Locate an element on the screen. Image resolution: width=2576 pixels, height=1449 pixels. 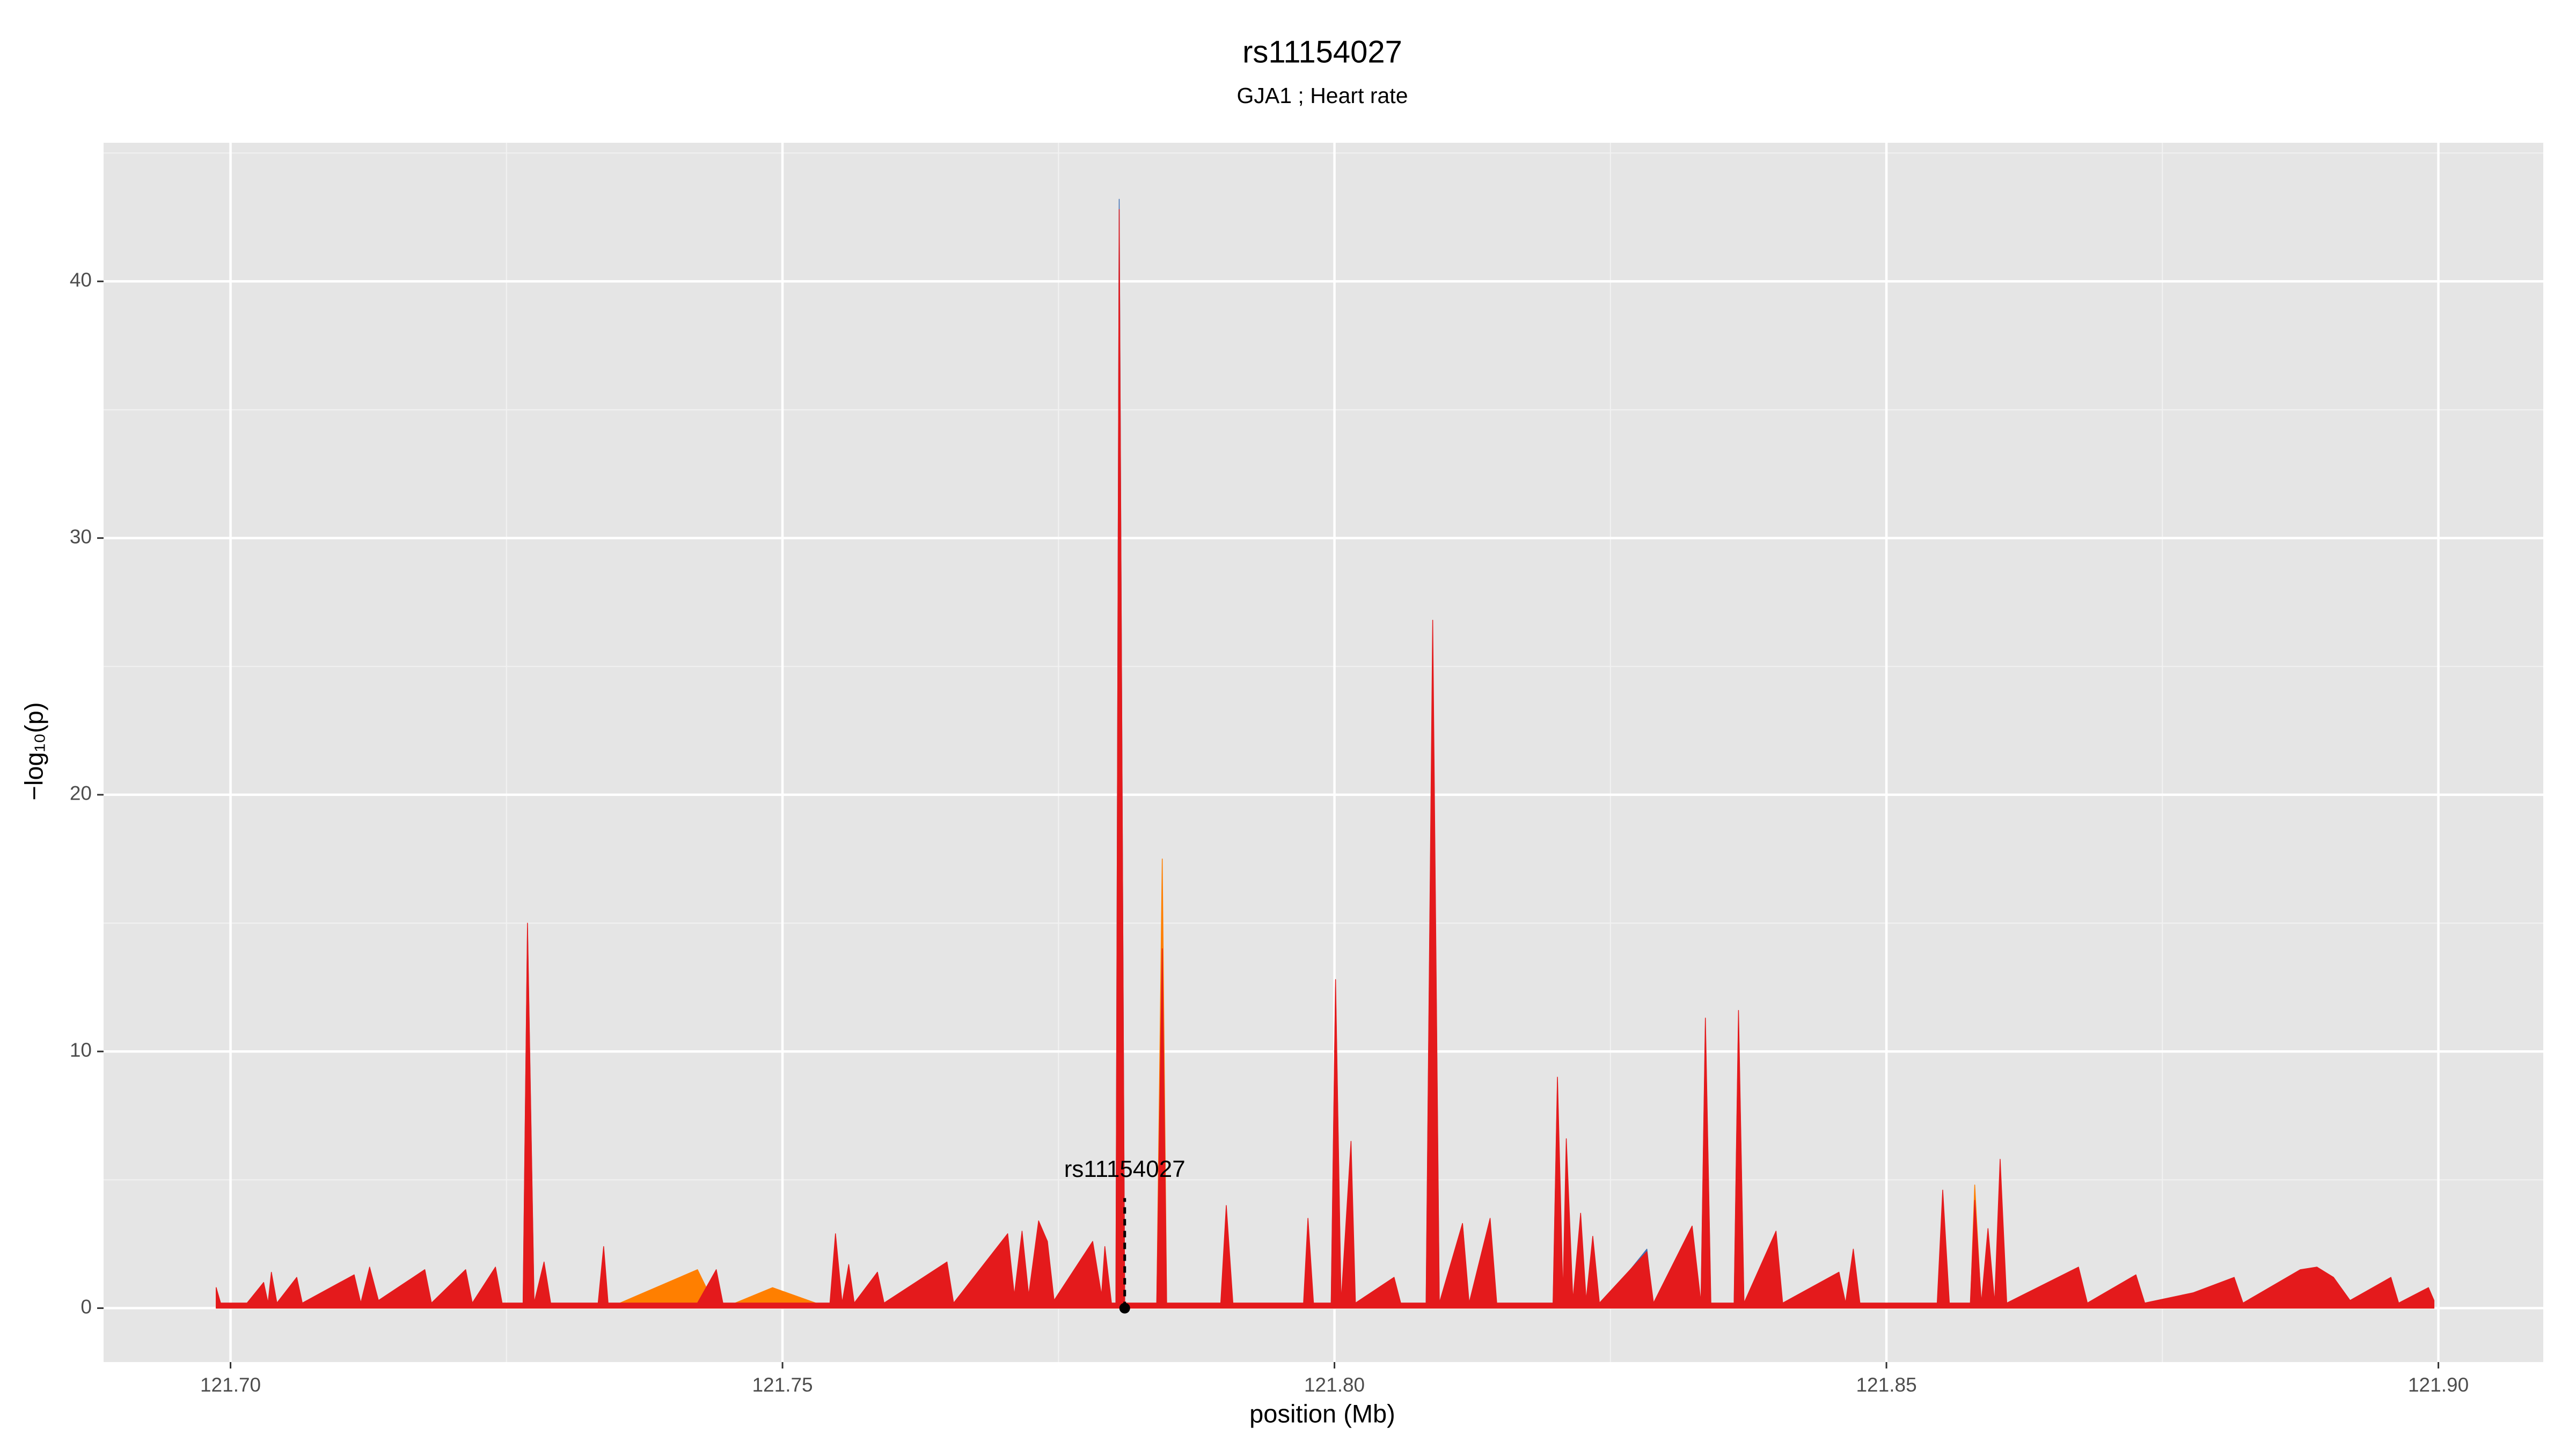
y-tick-label: 0 is located at coordinates (86, 1307).